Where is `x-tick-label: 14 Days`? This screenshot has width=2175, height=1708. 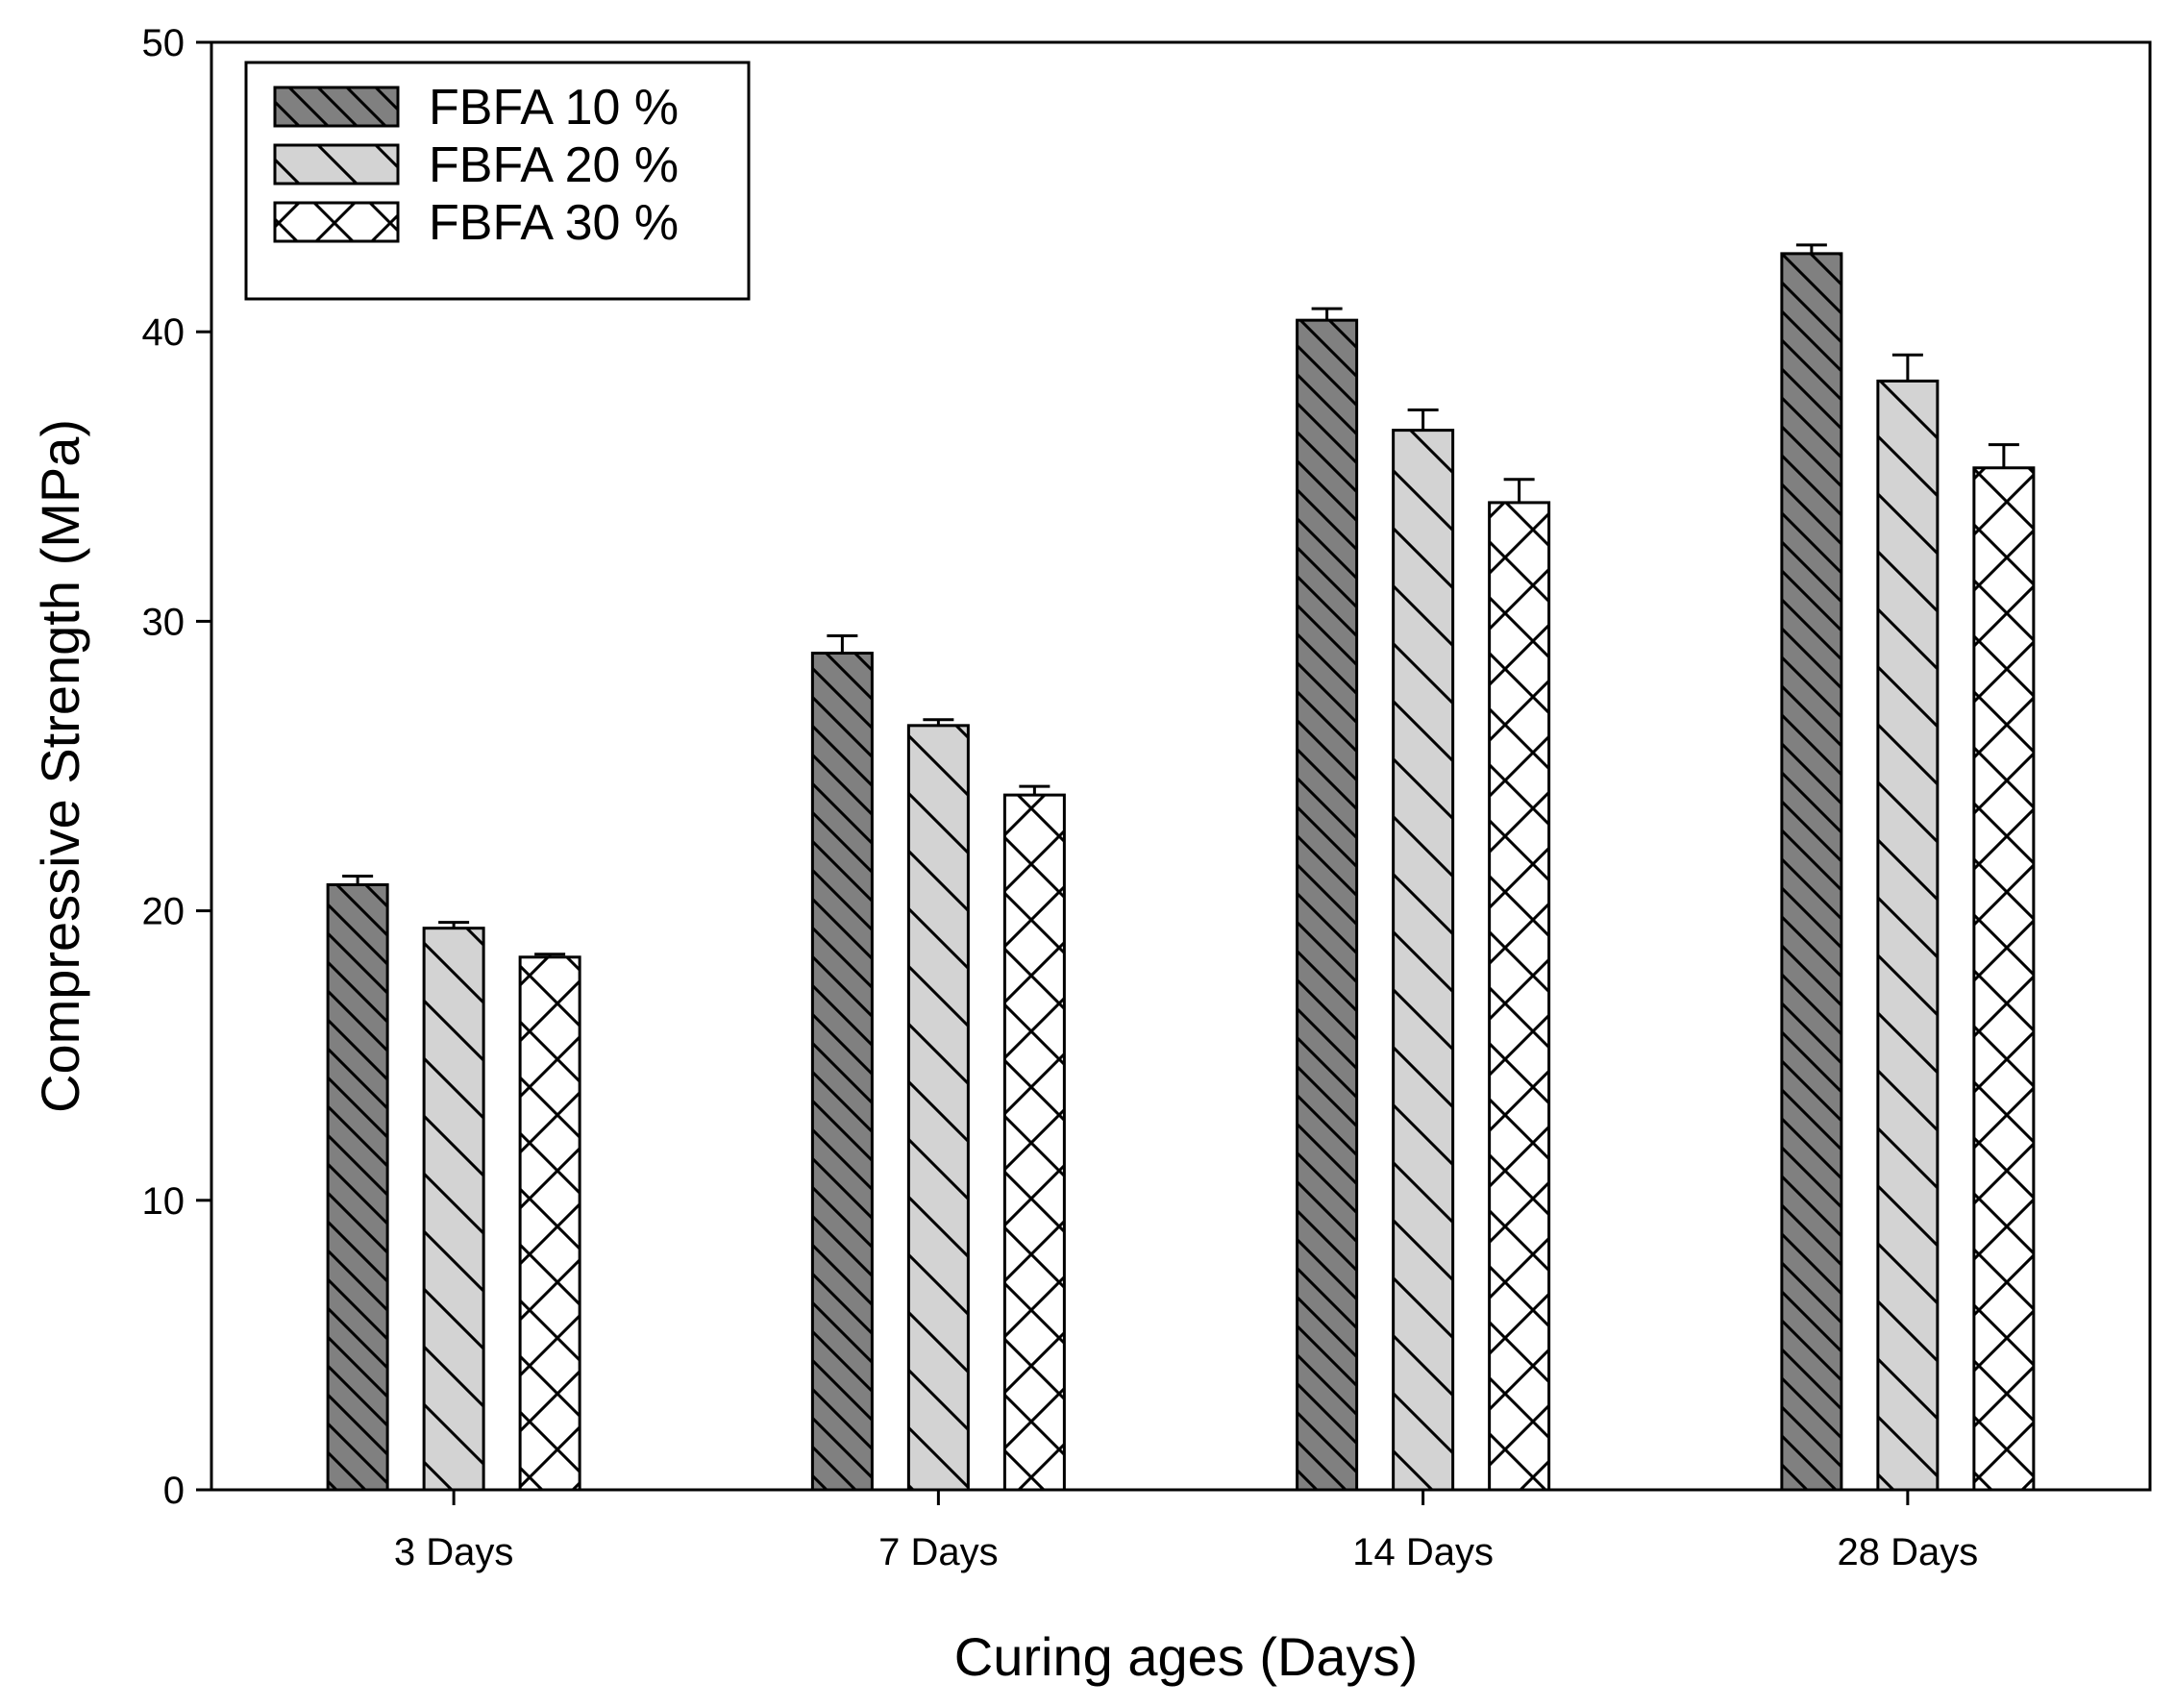
x-tick-label: 14 Days is located at coordinates (1423, 1552).